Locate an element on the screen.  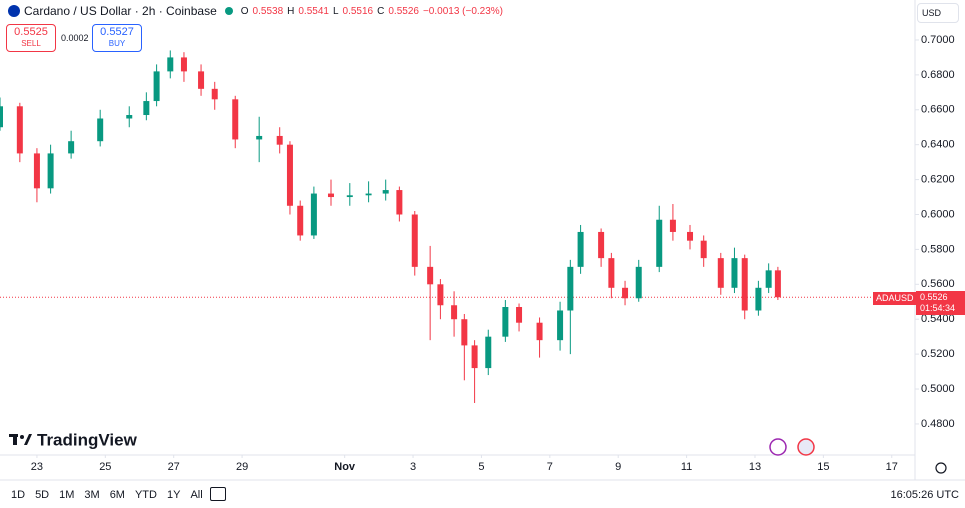
range-button: 3M is located at coordinates (92, 495).